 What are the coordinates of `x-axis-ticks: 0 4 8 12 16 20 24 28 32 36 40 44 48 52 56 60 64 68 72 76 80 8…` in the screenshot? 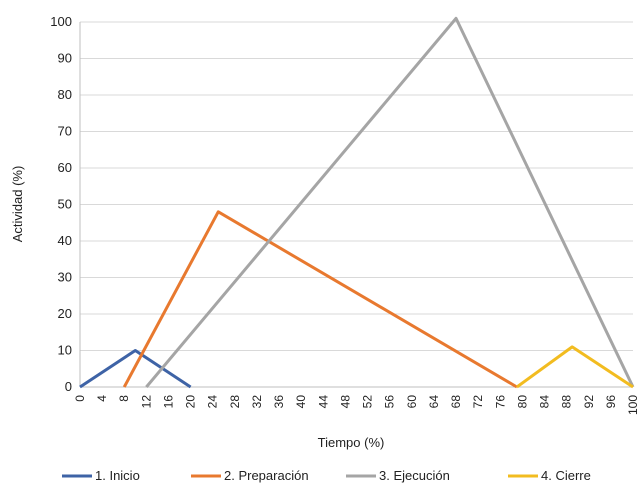 It's located at (356, 405).